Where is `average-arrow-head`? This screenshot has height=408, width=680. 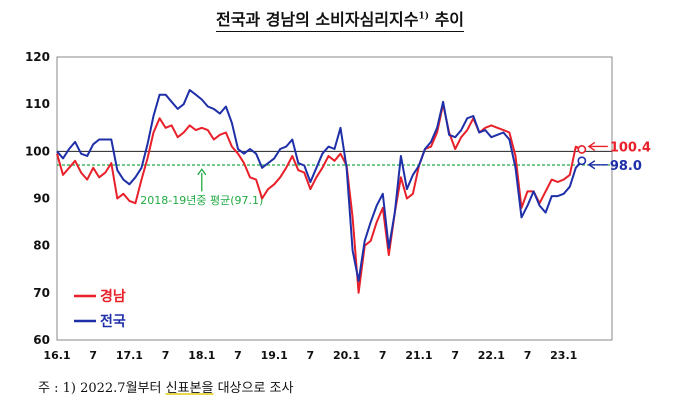
average-arrow-head is located at coordinates (202, 172).